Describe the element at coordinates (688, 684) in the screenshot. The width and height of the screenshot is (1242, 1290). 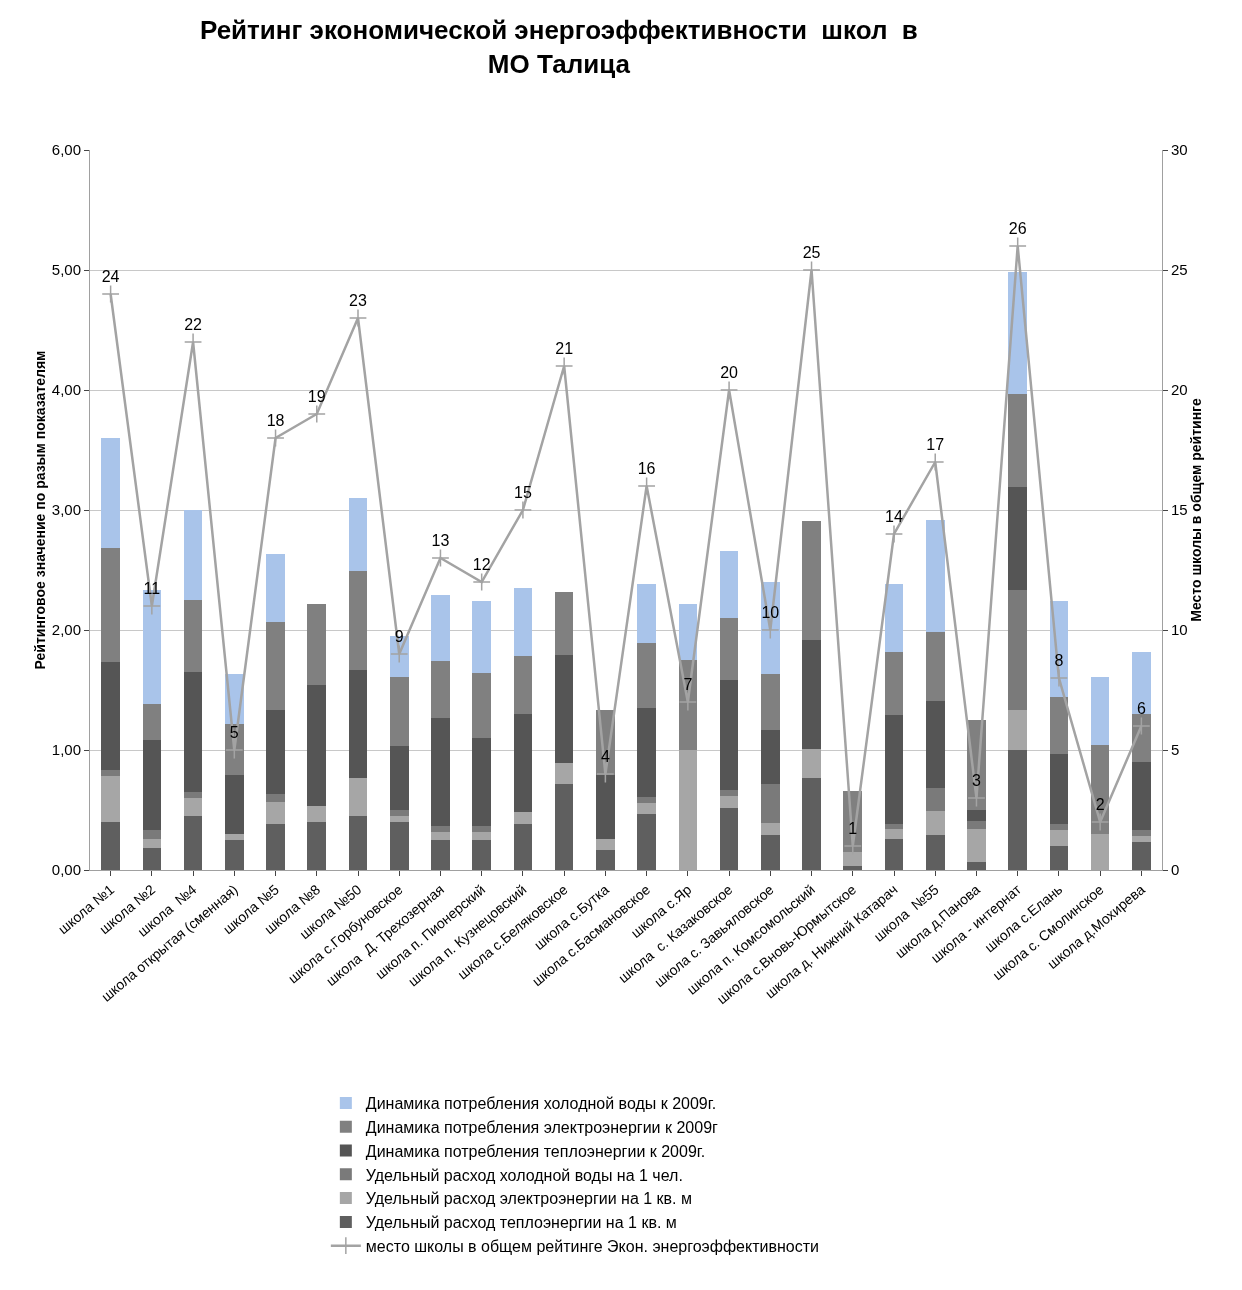
I see `data-label: 7` at that location.